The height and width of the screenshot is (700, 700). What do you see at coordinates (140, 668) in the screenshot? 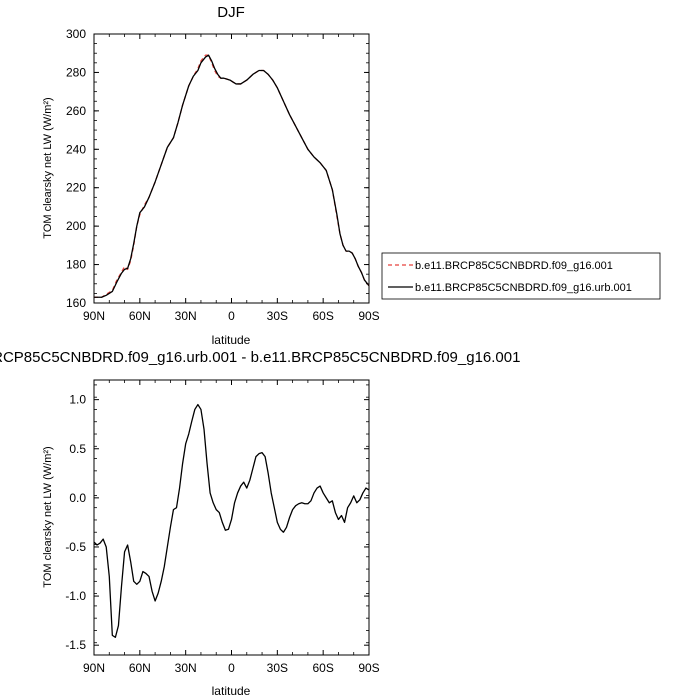
I see `bottom-x-tick-label: 60N` at bounding box center [140, 668].